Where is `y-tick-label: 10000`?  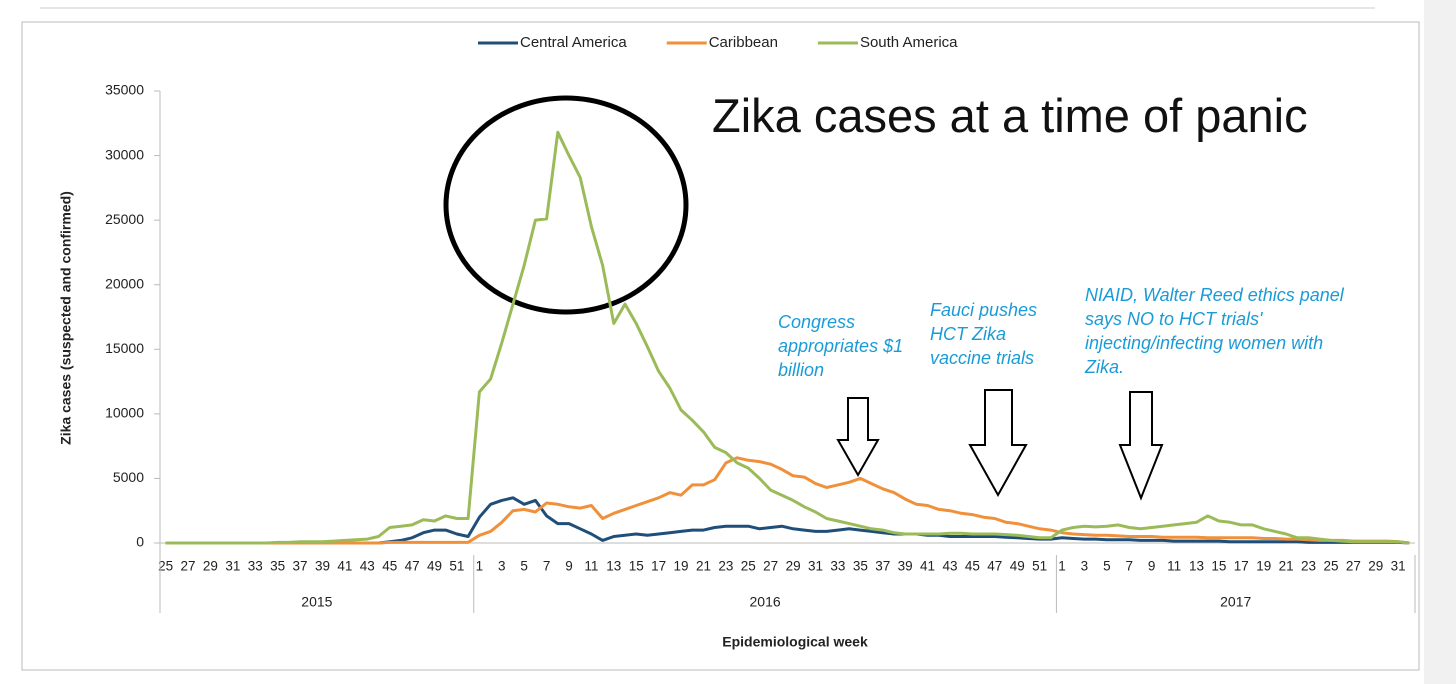 y-tick-label: 10000 is located at coordinates (124, 413).